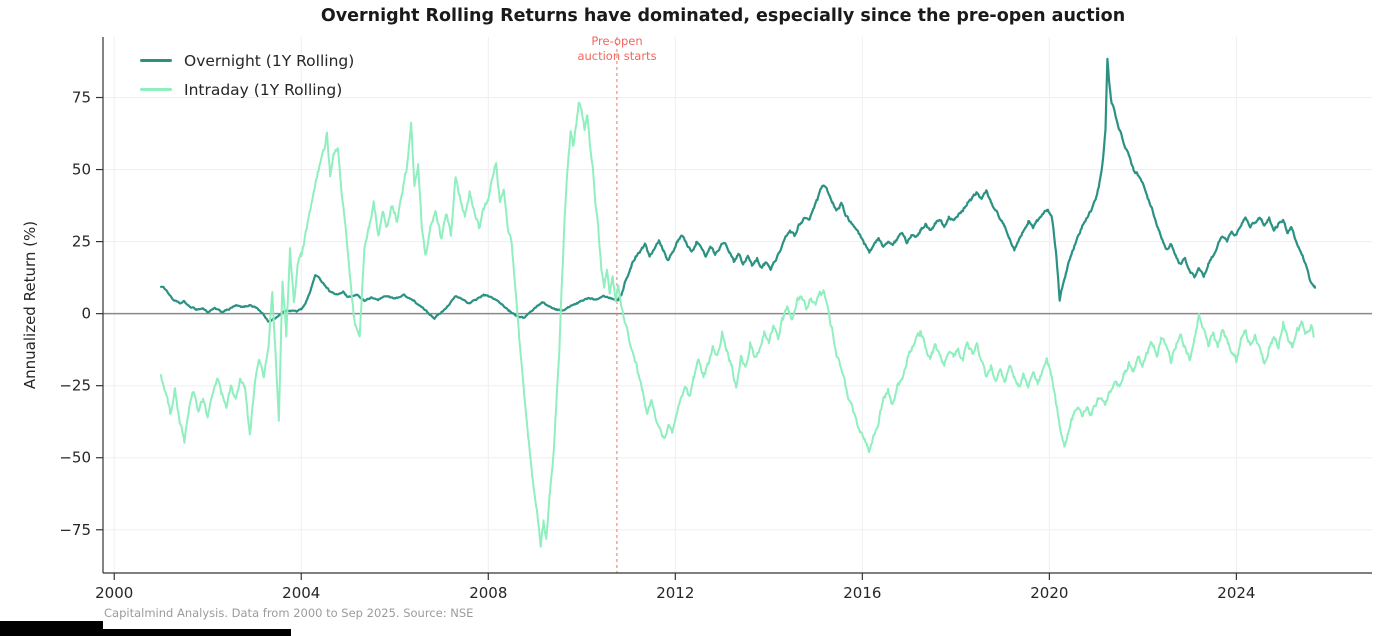 Image resolution: width=1378 pixels, height=636 pixels. I want to click on legend-item-intraday: Intraday (1Y Rolling), so click(247, 89).